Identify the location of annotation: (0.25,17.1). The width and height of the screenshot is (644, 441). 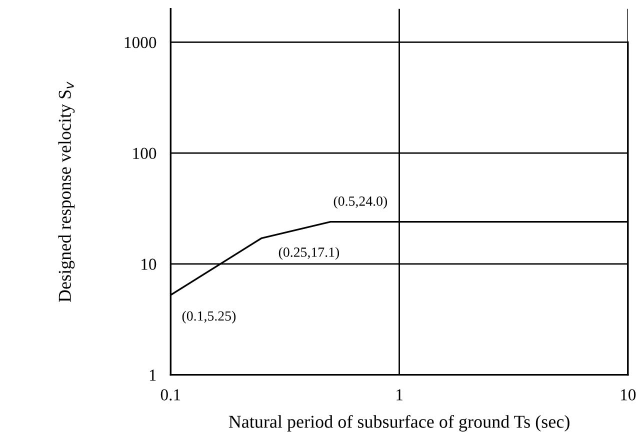
(309, 253).